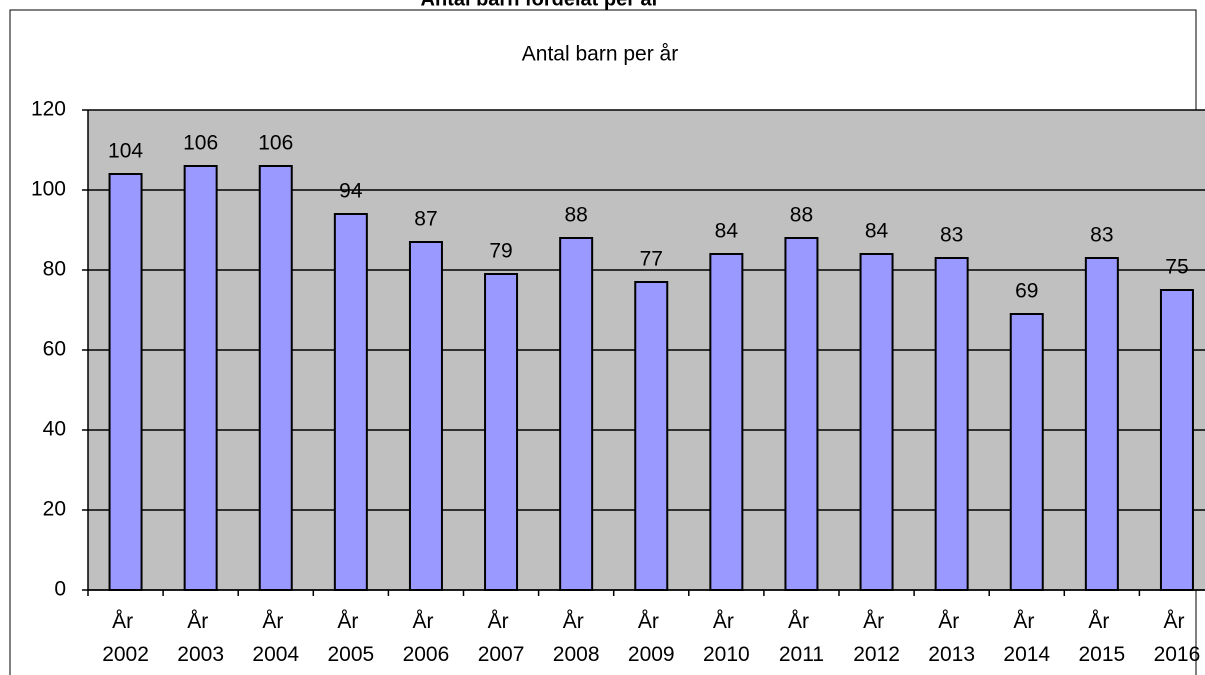 Image resolution: width=1205 pixels, height=675 pixels. What do you see at coordinates (876, 638) in the screenshot?
I see `x-tick-label: År 2012` at bounding box center [876, 638].